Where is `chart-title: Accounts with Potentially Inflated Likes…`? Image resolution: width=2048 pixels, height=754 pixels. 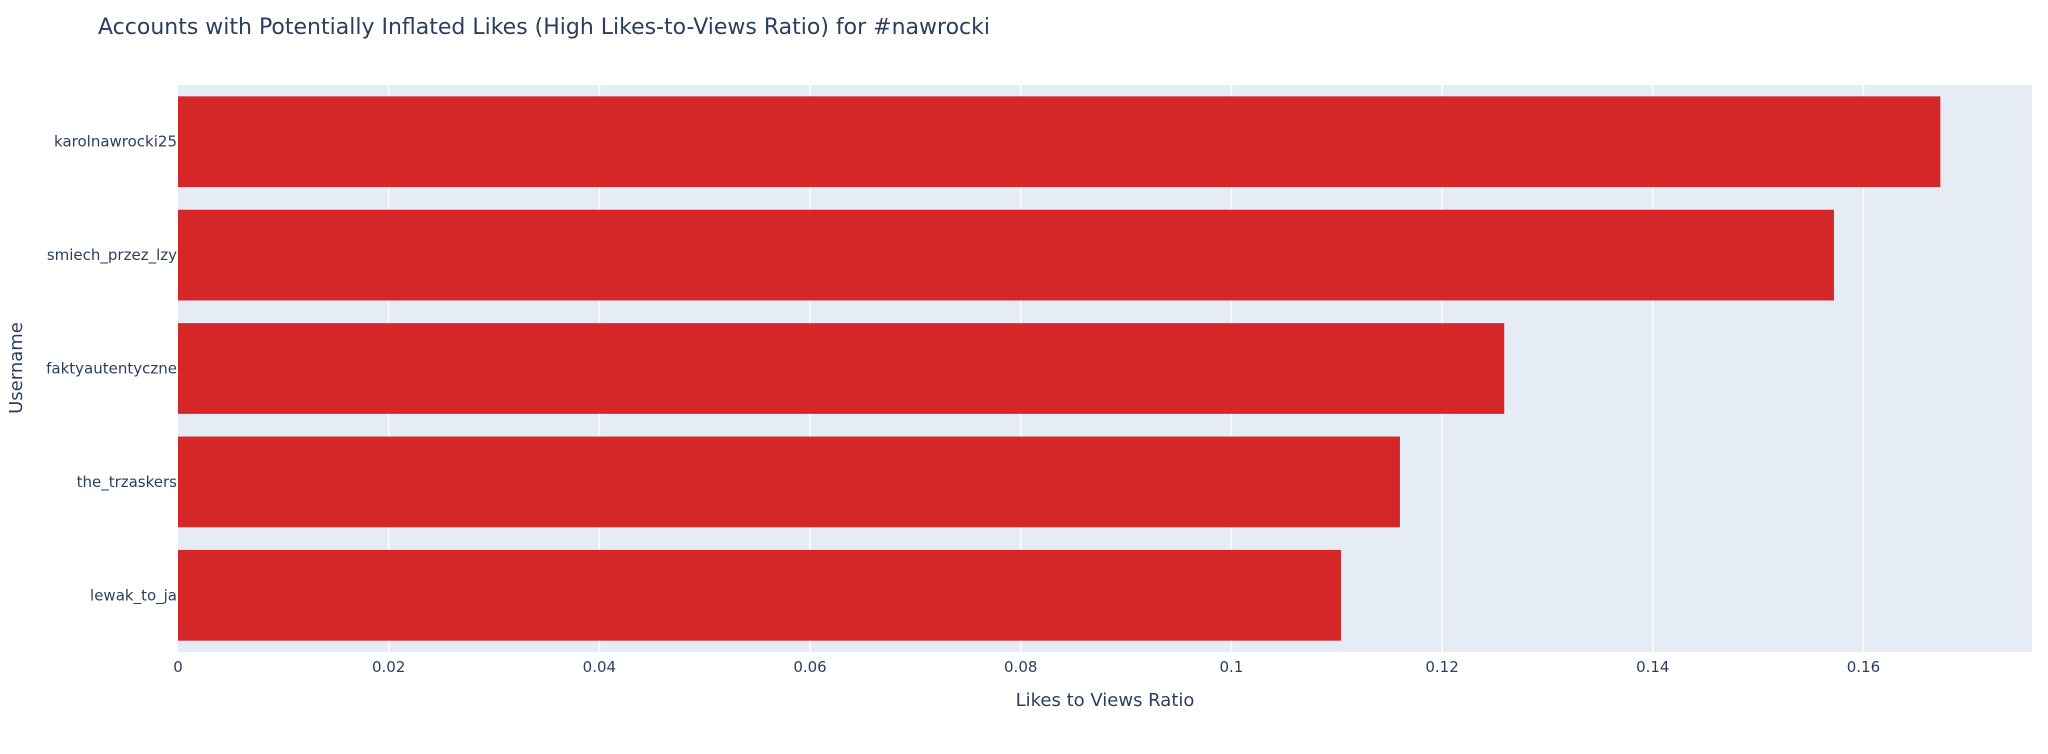 chart-title: Accounts with Potentially Inflated Likes… is located at coordinates (544, 27).